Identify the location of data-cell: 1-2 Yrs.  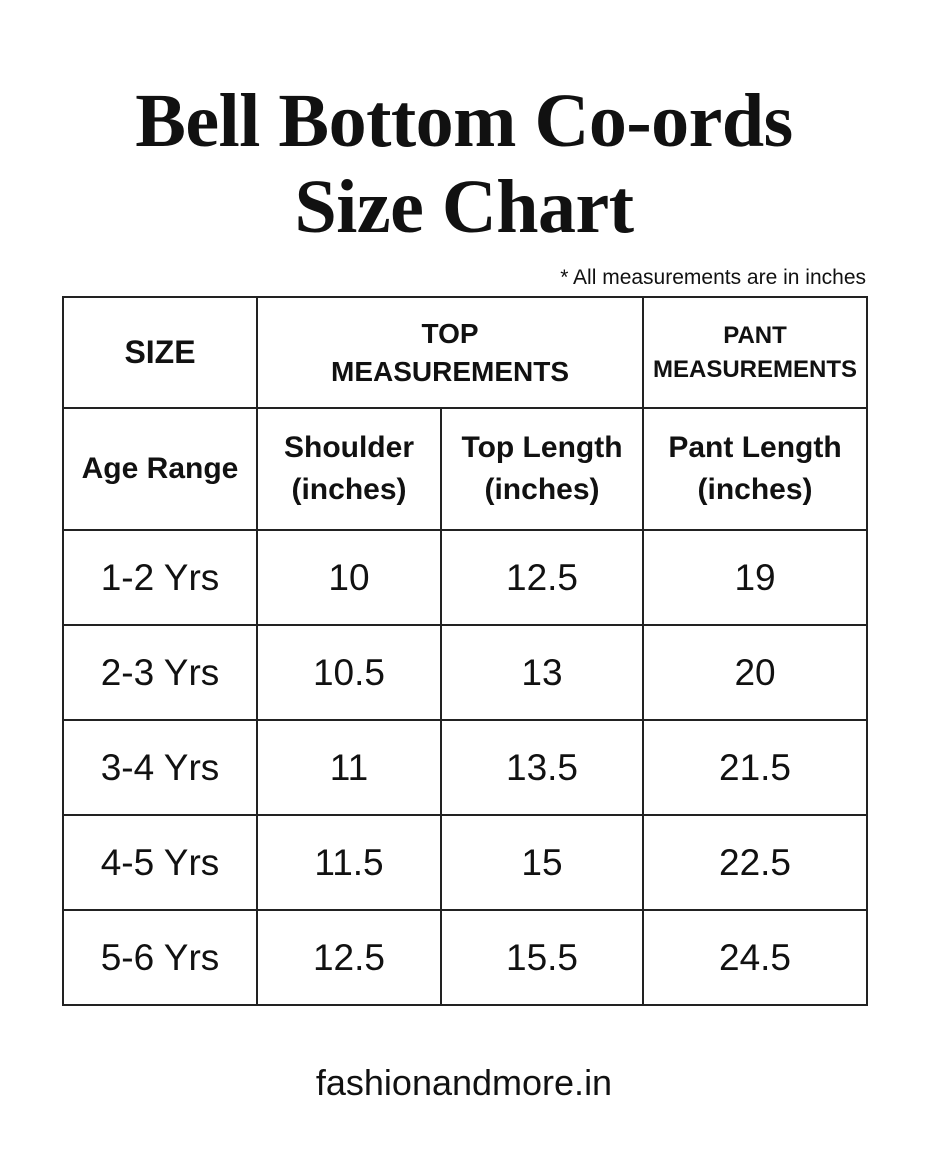
(160, 577).